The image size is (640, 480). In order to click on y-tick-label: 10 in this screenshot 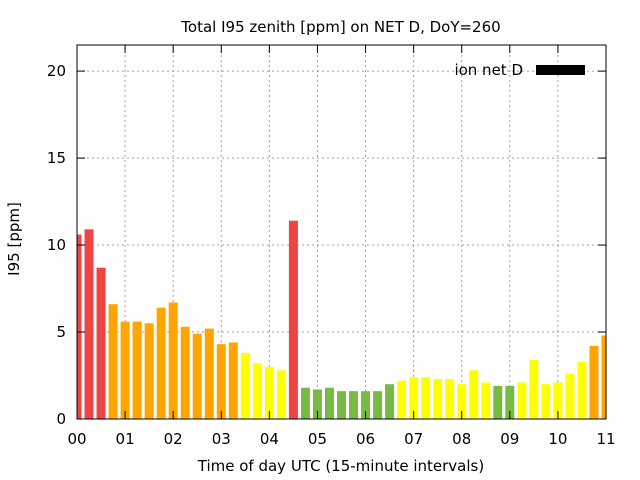, I will do `click(56, 245)`.